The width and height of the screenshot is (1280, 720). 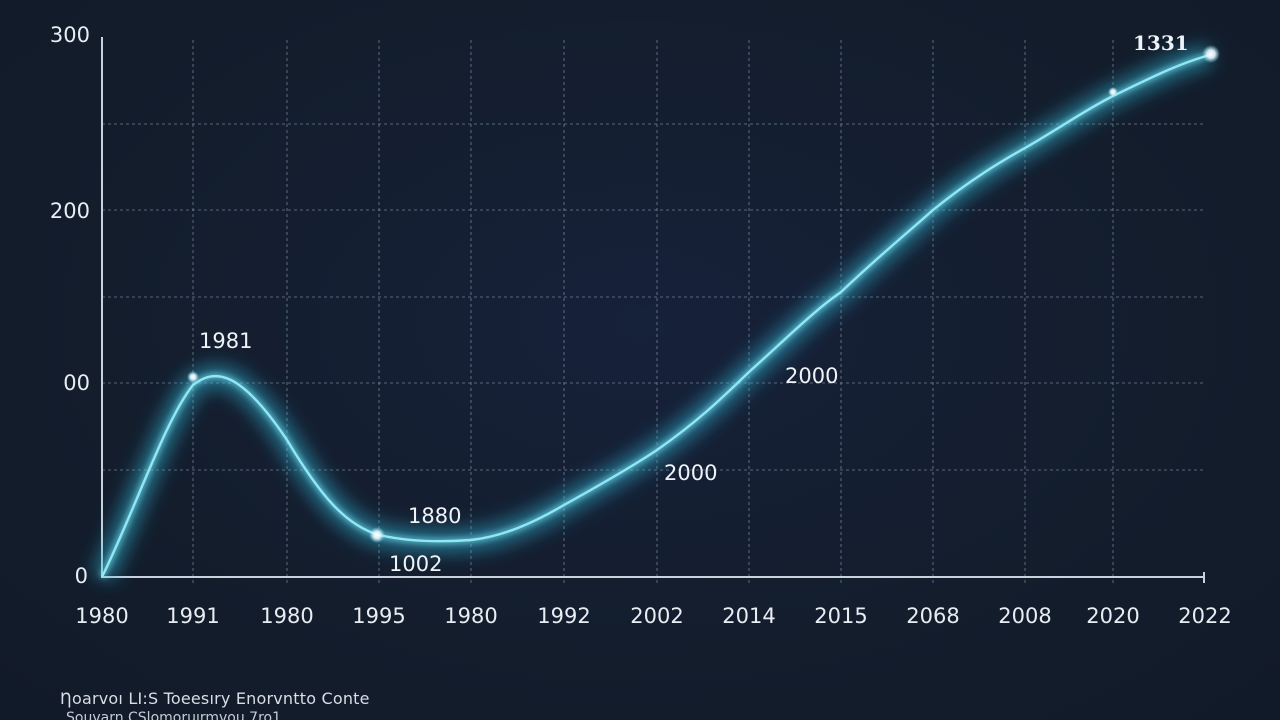 What do you see at coordinates (1211, 54) in the screenshot?
I see `point-end` at bounding box center [1211, 54].